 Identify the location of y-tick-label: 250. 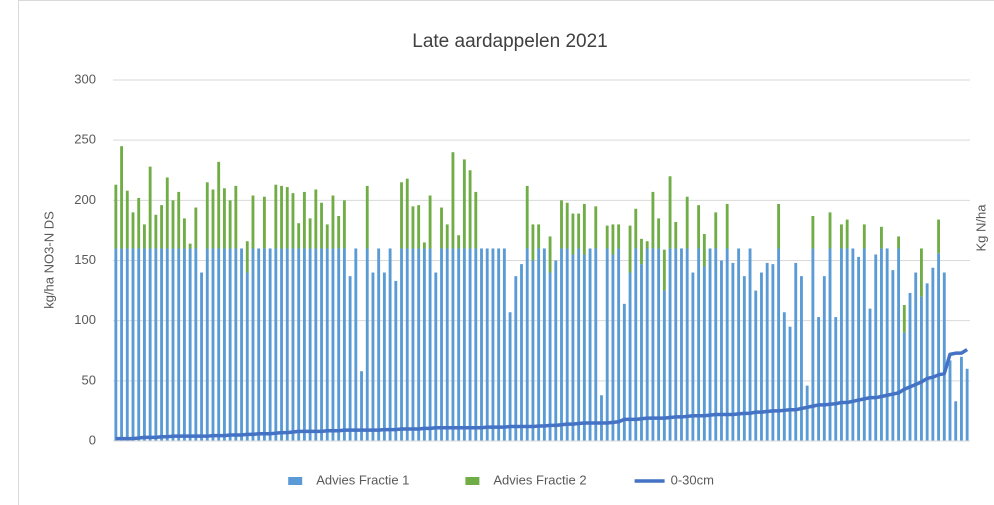
(85, 139).